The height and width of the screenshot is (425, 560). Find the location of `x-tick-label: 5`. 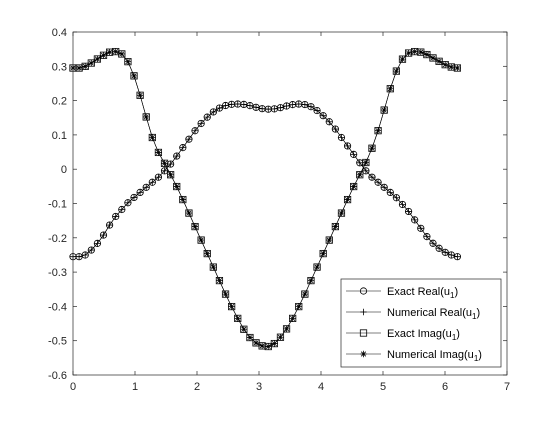

x-tick-label: 5 is located at coordinates (383, 387).